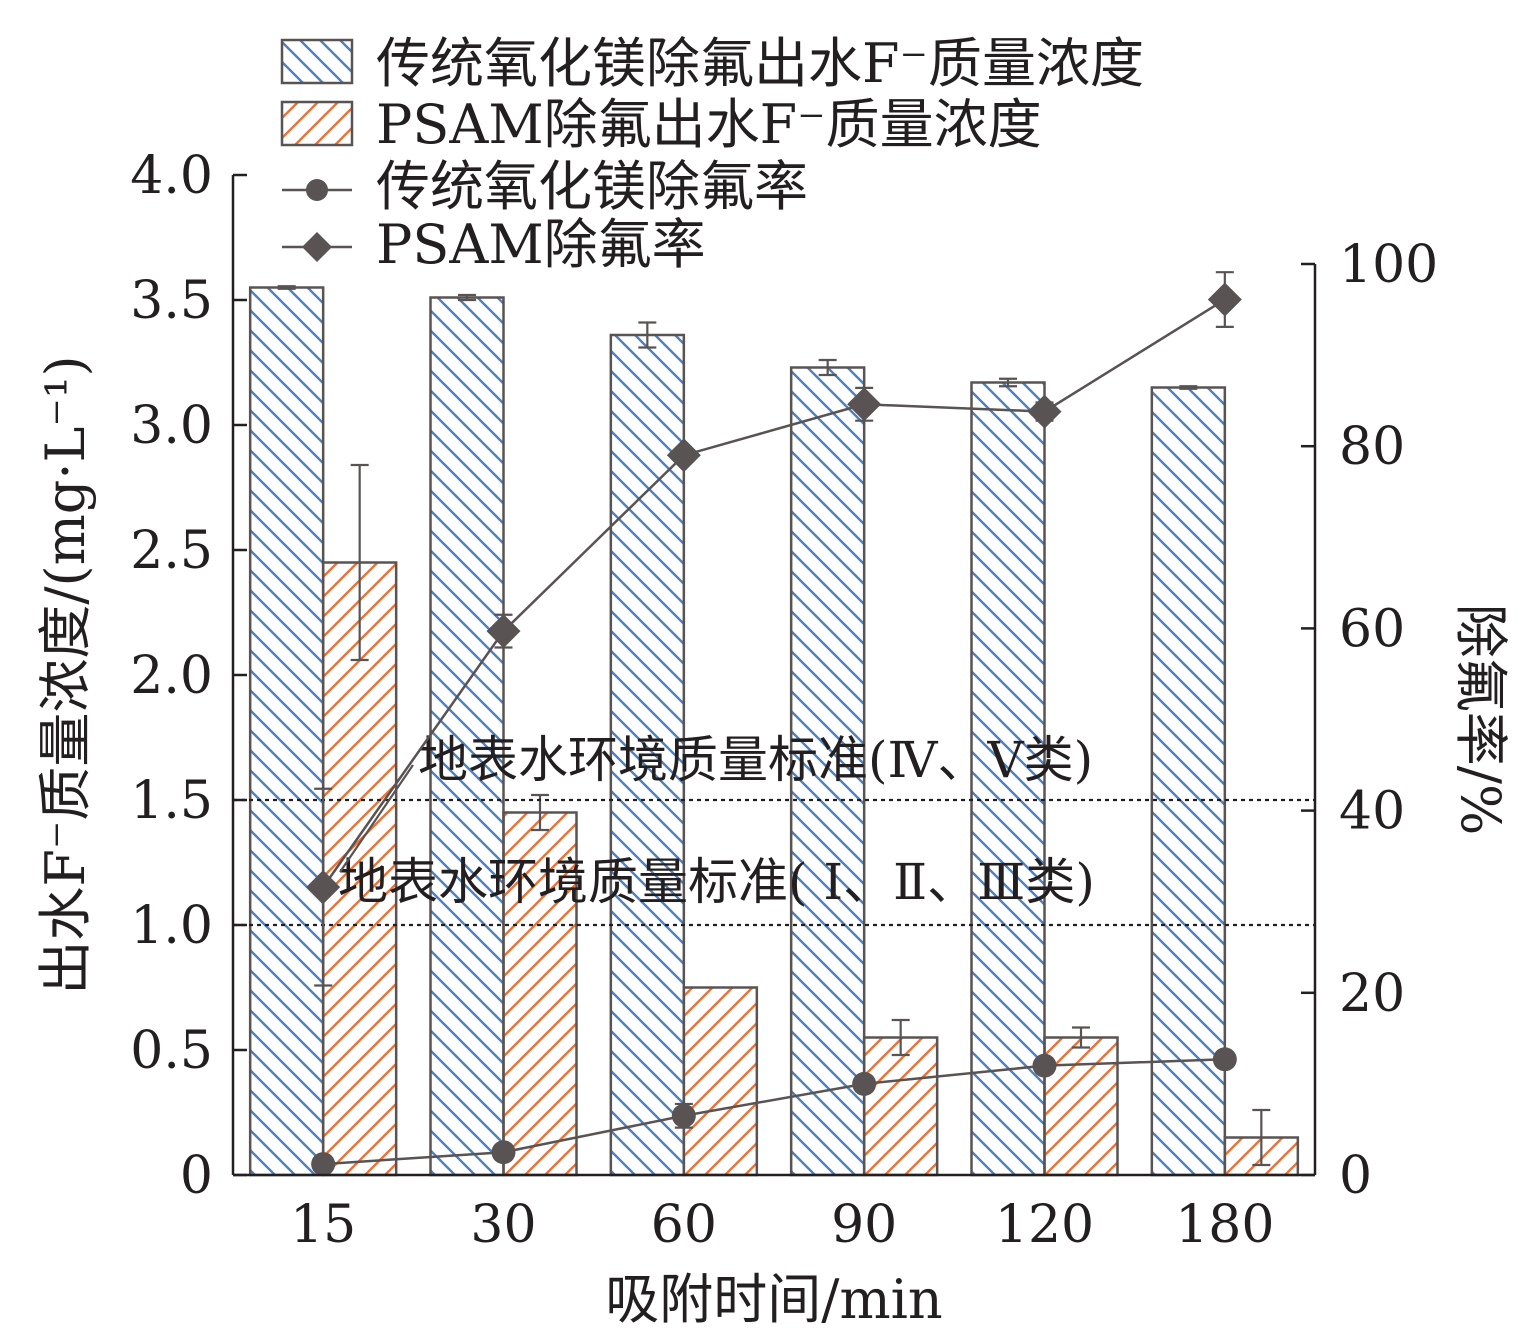  I want to click on legend-label: PSAM除氟出水F⁻质量浓度, so click(709, 124).